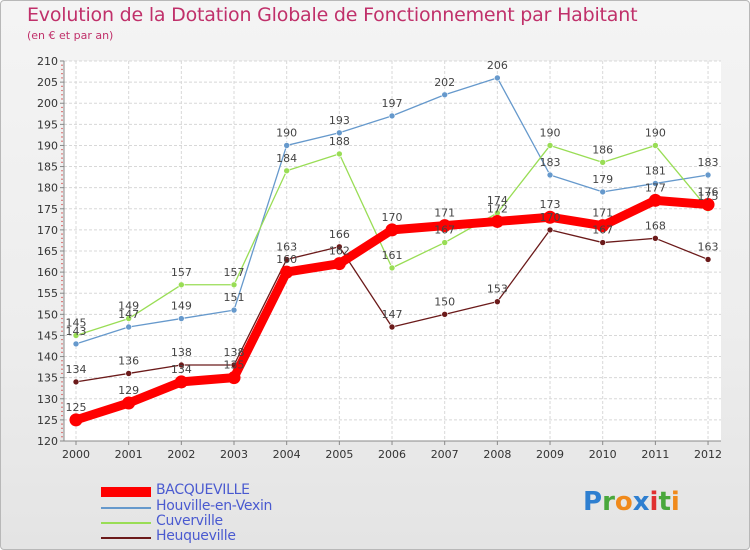 The width and height of the screenshot is (750, 550). Describe the element at coordinates (47, 251) in the screenshot. I see `y-tick-label: 165` at that location.